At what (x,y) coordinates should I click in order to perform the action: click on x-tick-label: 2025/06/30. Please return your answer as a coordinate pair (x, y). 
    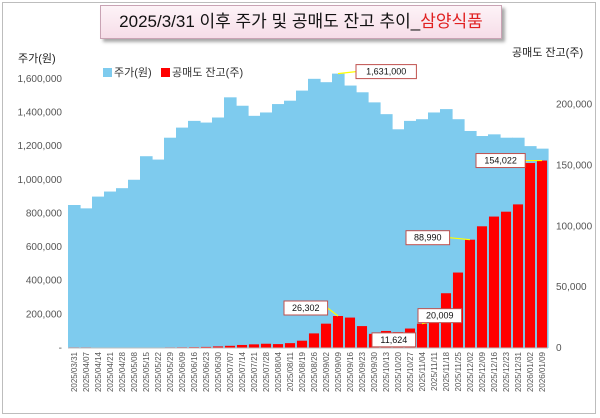
    Looking at the image, I should click on (218, 371).